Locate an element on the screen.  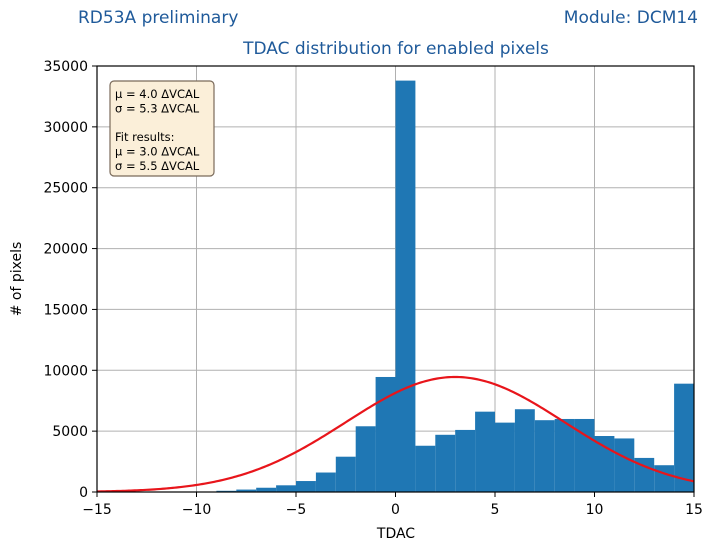
y-tick-label: 15000 is located at coordinates (65, 310).